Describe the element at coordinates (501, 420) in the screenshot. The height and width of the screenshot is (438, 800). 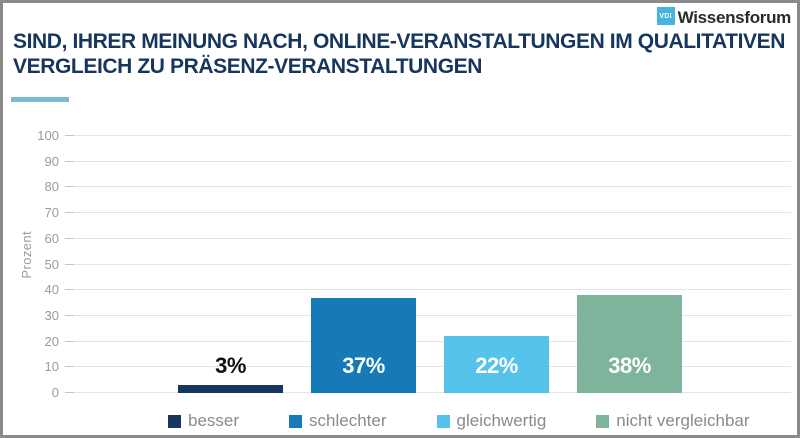
I see `legend-label: gleichwertig` at that location.